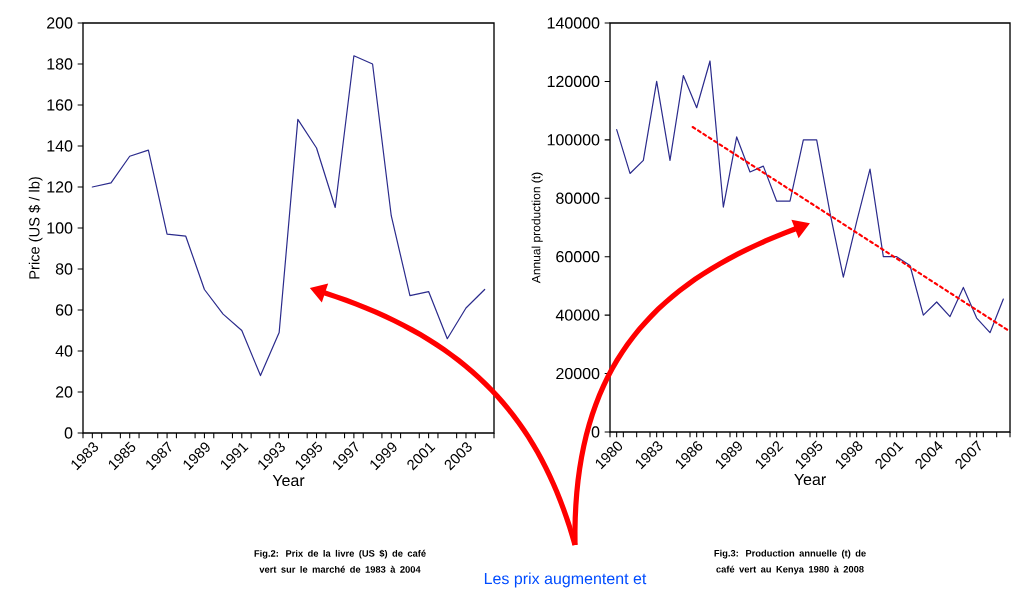 This screenshot has height=590, width=1020. Describe the element at coordinates (60, 64) in the screenshot. I see `y-tick-label: 180` at that location.